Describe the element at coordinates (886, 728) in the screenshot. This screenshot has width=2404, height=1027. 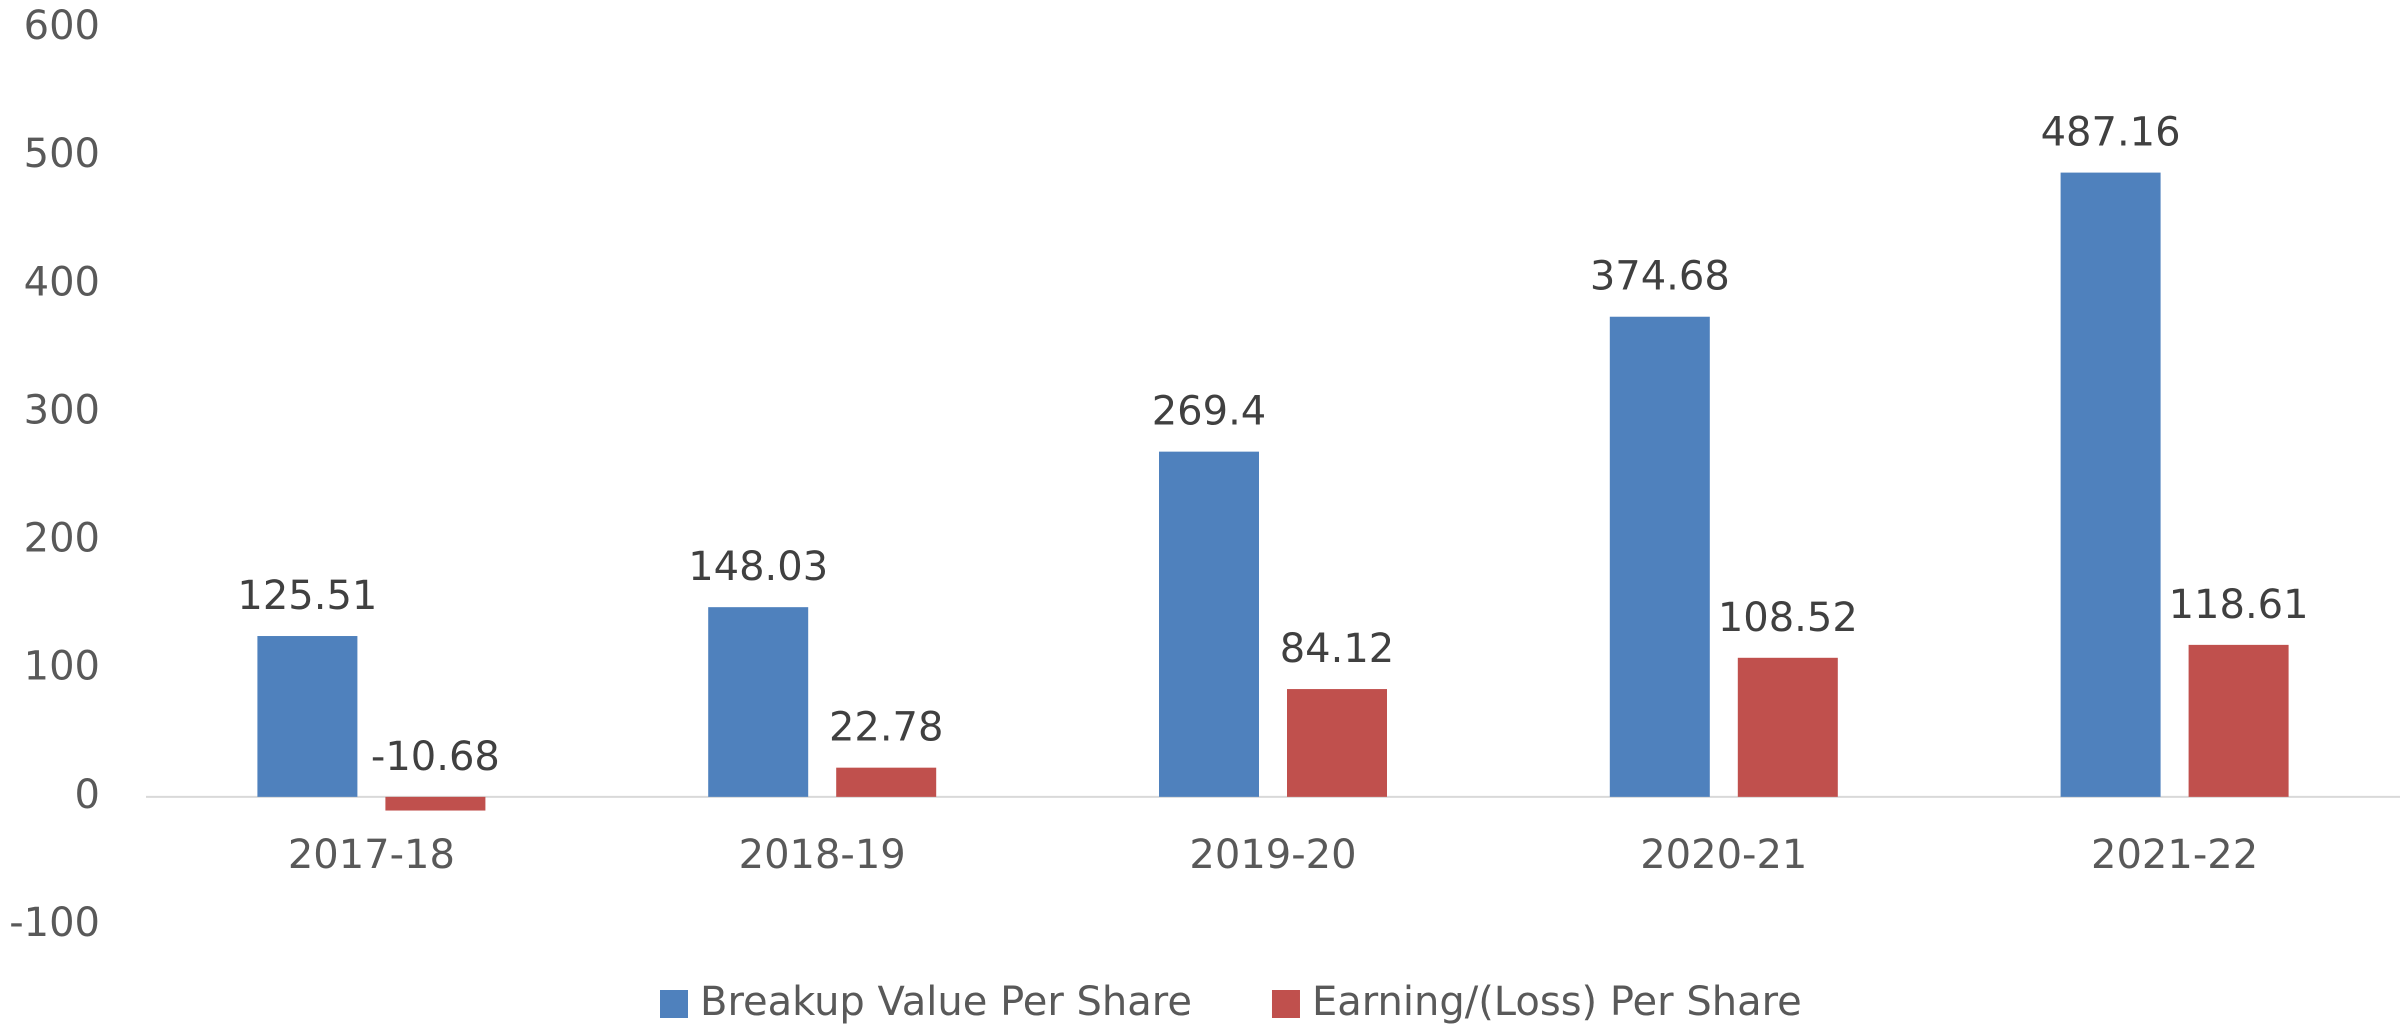
I see `data-label: 22.78` at that location.